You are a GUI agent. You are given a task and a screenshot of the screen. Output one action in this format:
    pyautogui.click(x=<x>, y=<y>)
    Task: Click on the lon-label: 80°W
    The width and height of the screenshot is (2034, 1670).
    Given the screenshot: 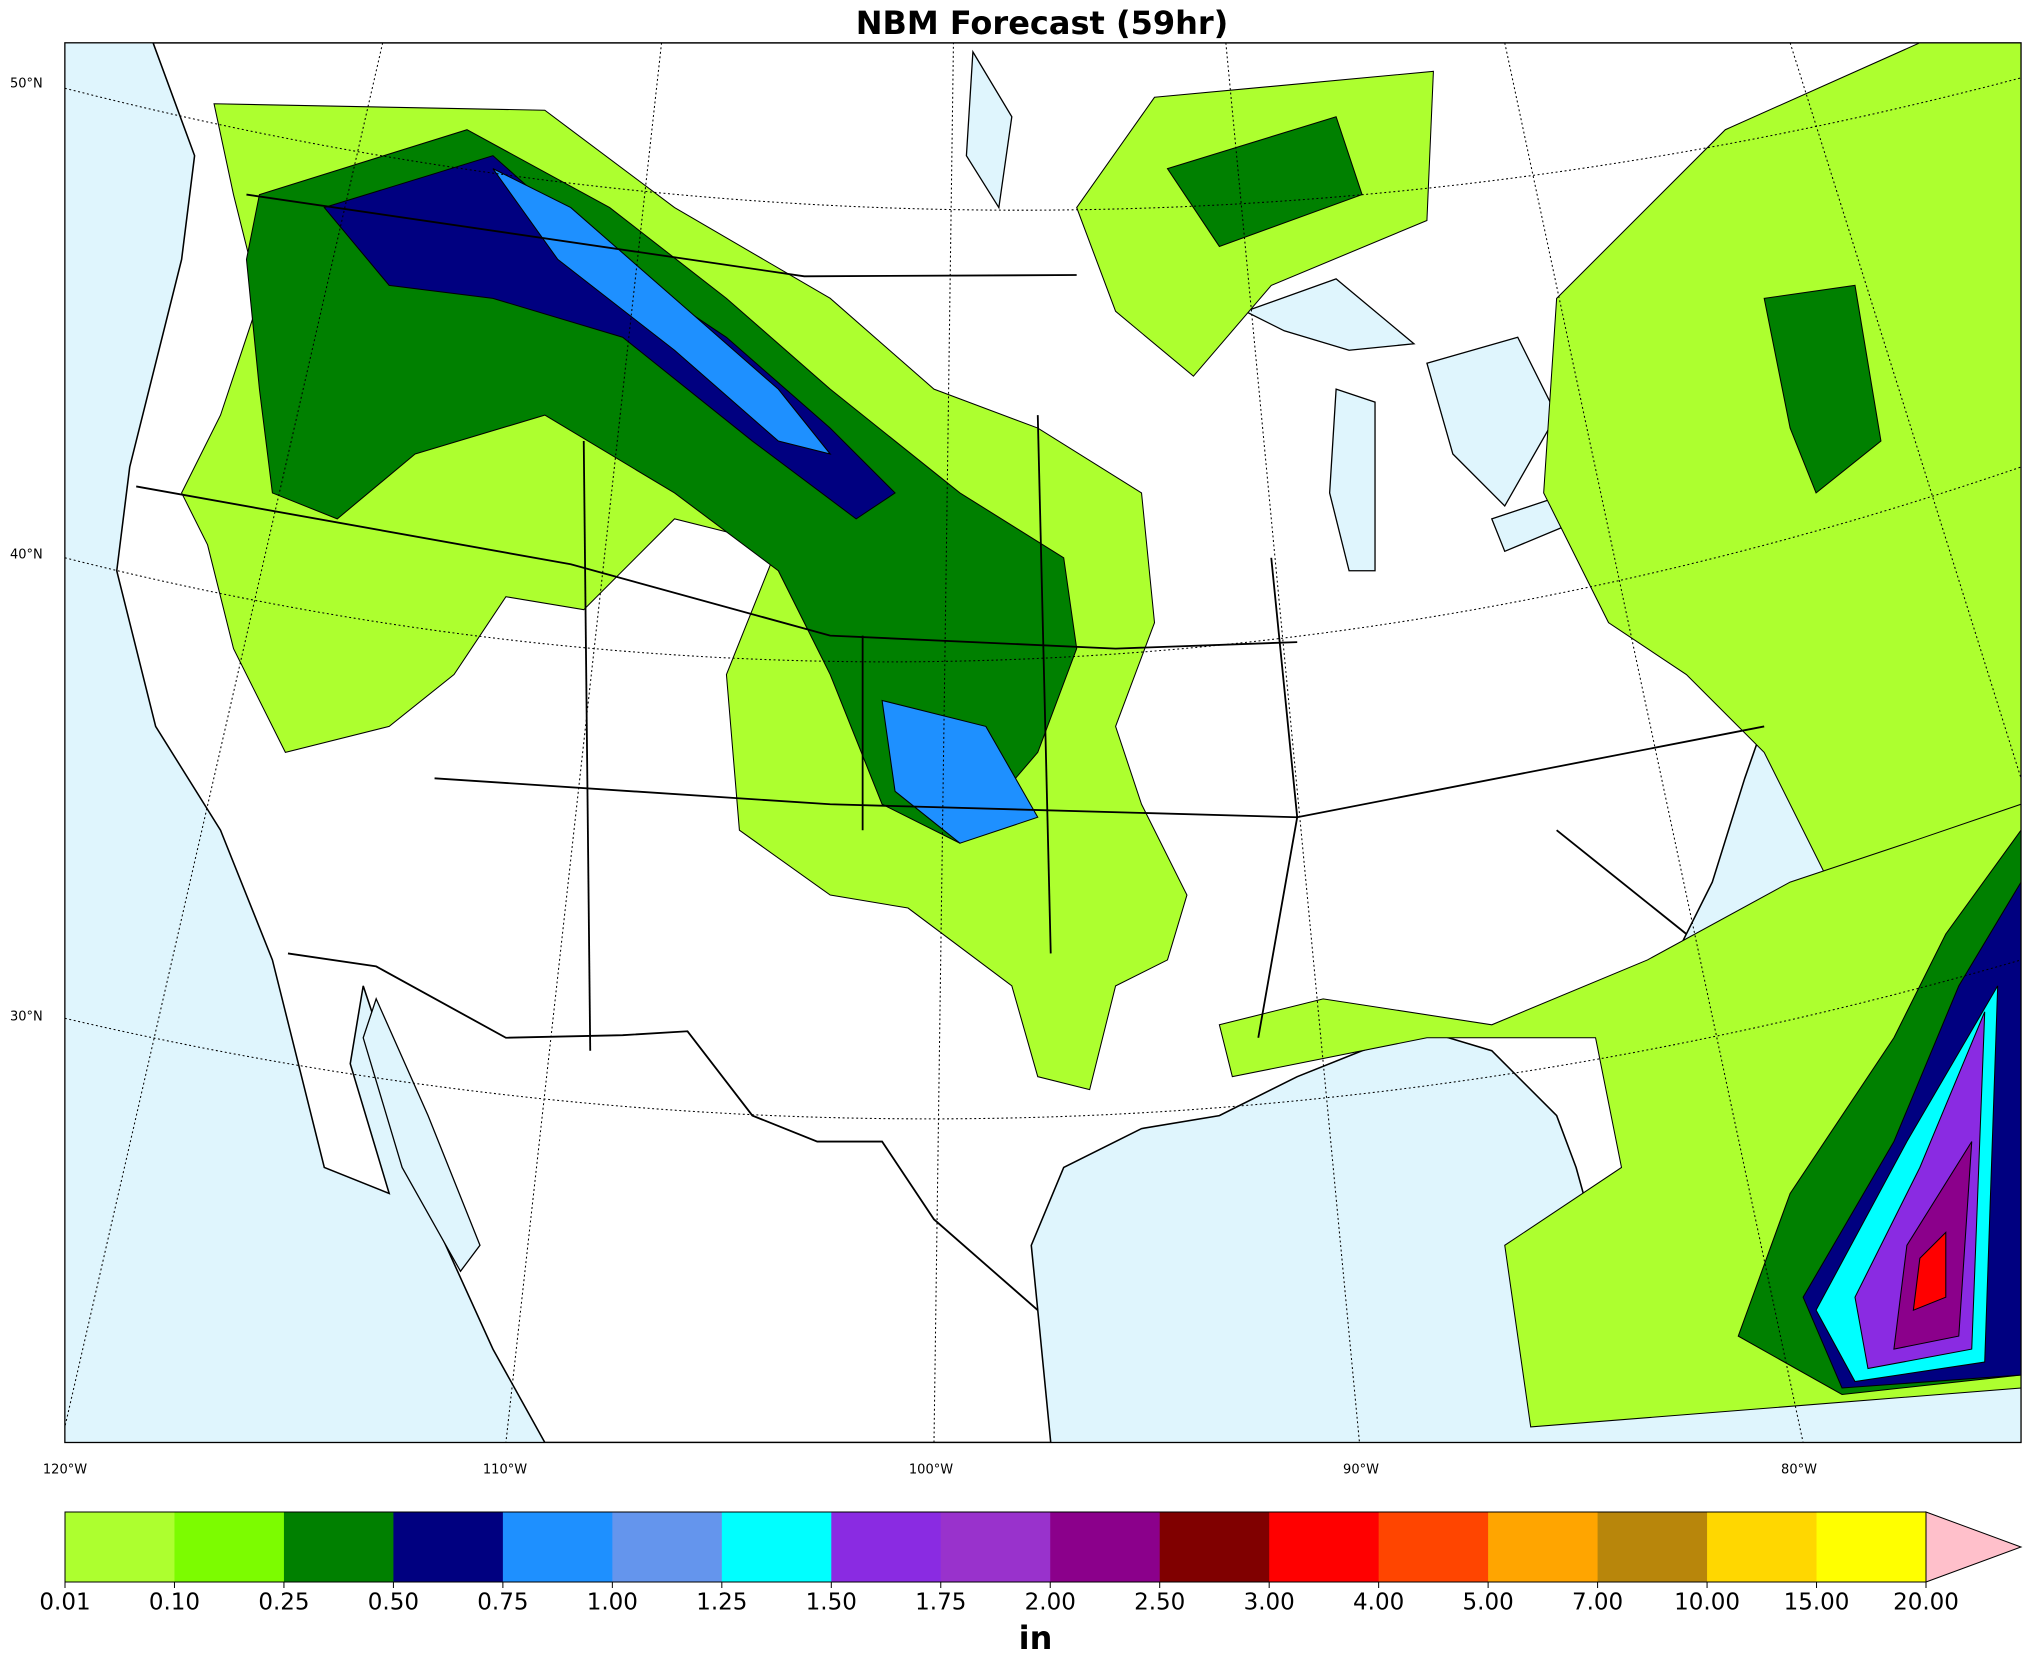 What is the action you would take?
    pyautogui.click(x=1799, y=1470)
    